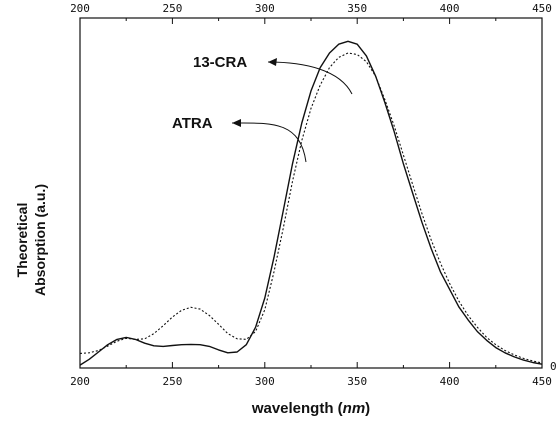  Describe the element at coordinates (311, 13) in the screenshot. I see `top-x-axis: 200 250 300 350 400 450` at that location.